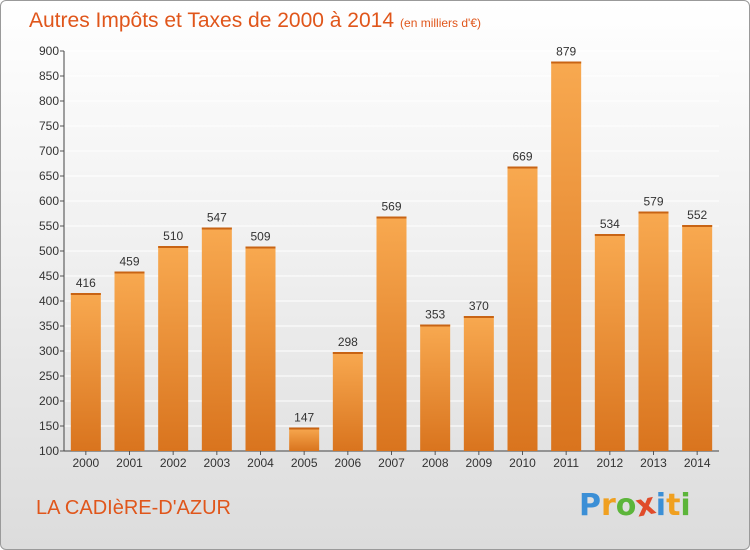 The image size is (750, 550). I want to click on y-tick-label: 450, so click(49, 276).